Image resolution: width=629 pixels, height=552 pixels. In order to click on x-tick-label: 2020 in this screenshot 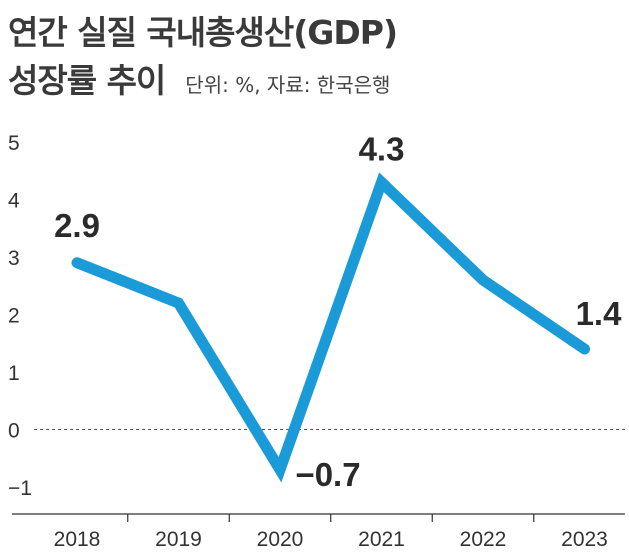, I will do `click(280, 539)`.